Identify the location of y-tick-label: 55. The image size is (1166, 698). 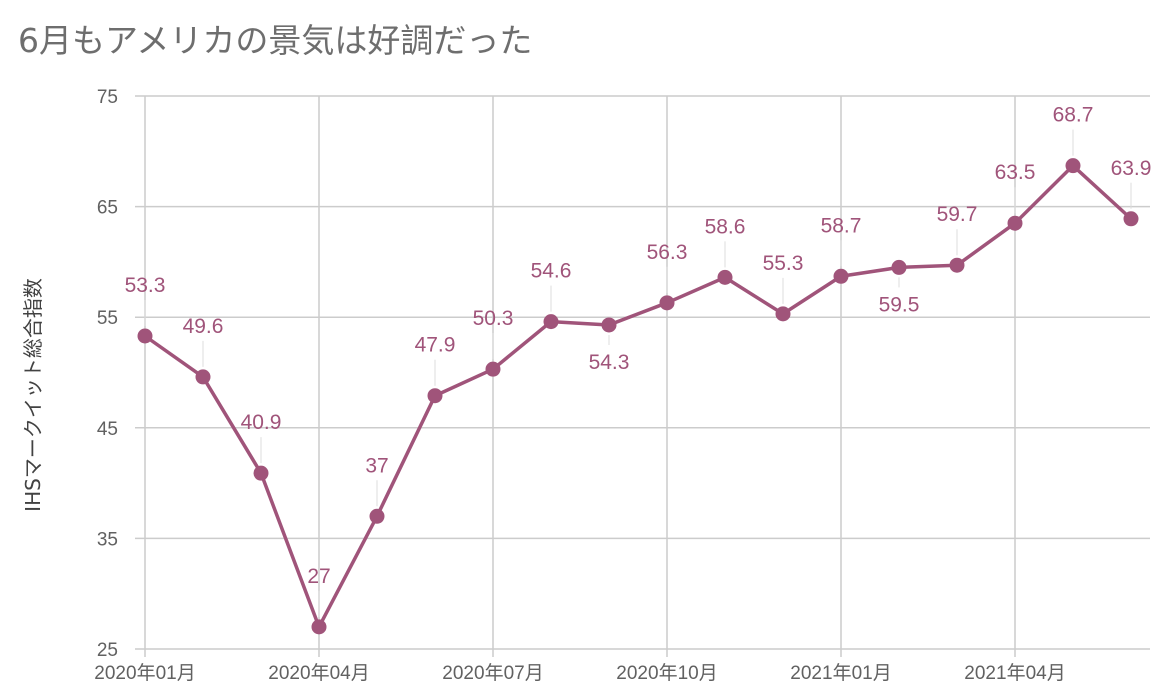
(107, 318).